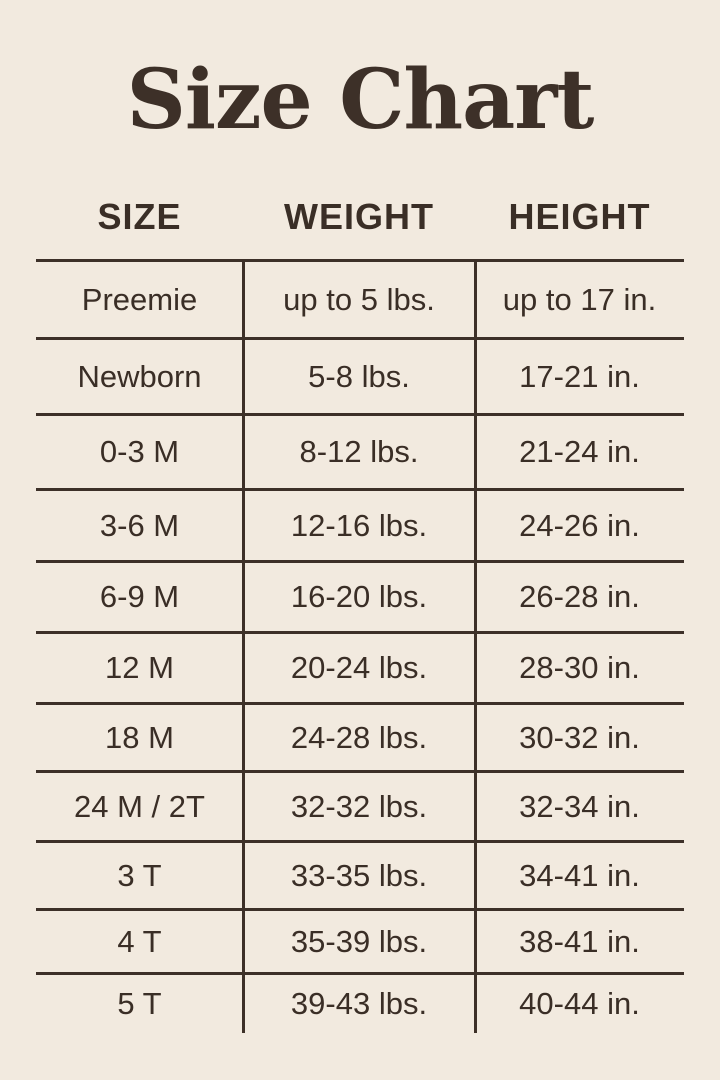 This screenshot has height=1080, width=720. Describe the element at coordinates (139, 875) in the screenshot. I see `cell-size: 3 T` at that location.